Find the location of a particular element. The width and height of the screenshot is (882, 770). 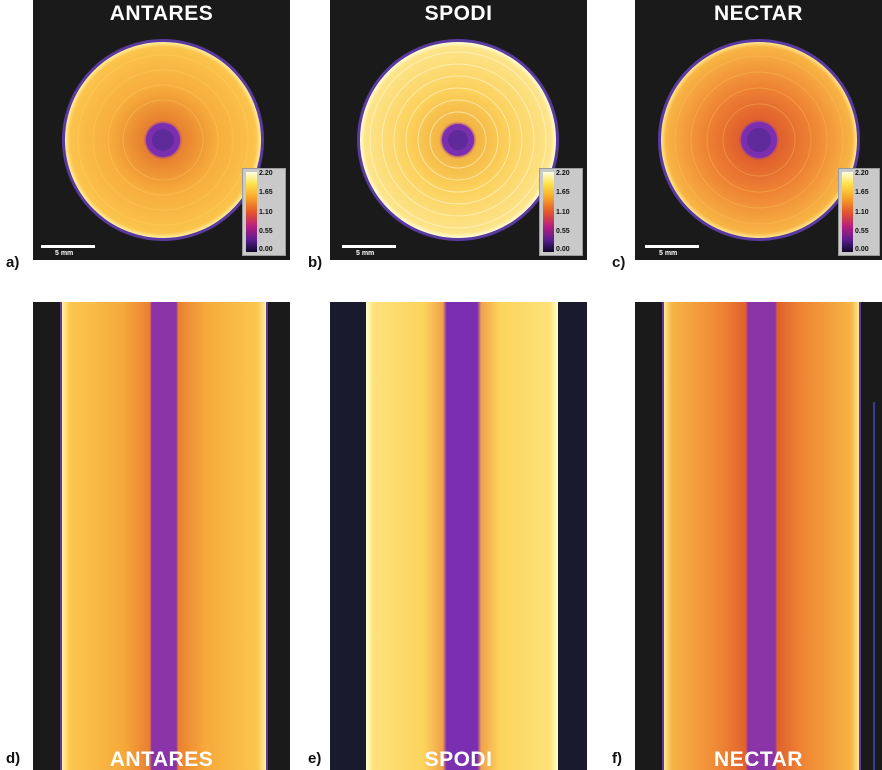

panel-b-spodi-cross-section: SPODI 5 mm 2.20 1.65 1.10 0.55 0.00 is located at coordinates (458, 130).